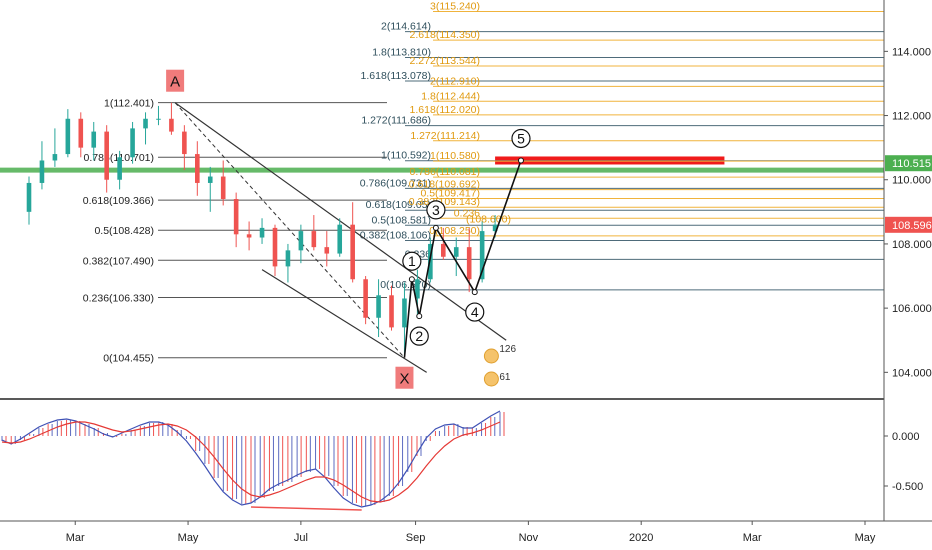 The height and width of the screenshot is (550, 932). I want to click on earnings-marker, so click(491, 379).